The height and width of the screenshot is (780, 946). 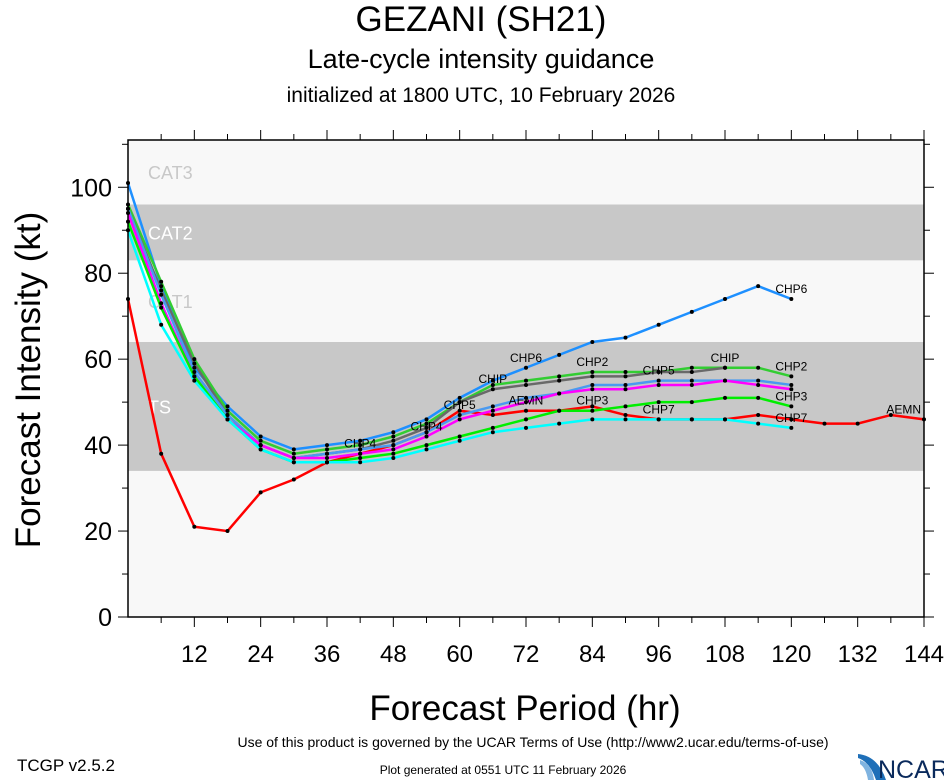 I want to click on series-label: CHP6, so click(x=526, y=358).